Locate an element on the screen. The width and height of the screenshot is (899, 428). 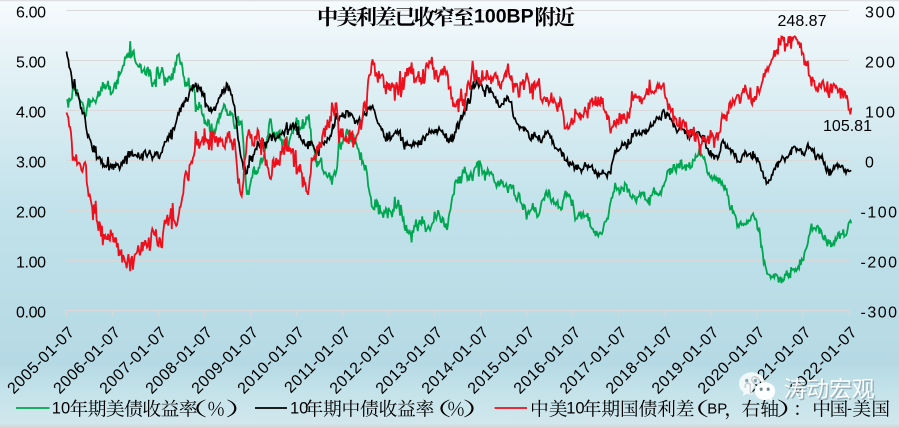
svg-text: -100 is located at coordinates (879, 212).